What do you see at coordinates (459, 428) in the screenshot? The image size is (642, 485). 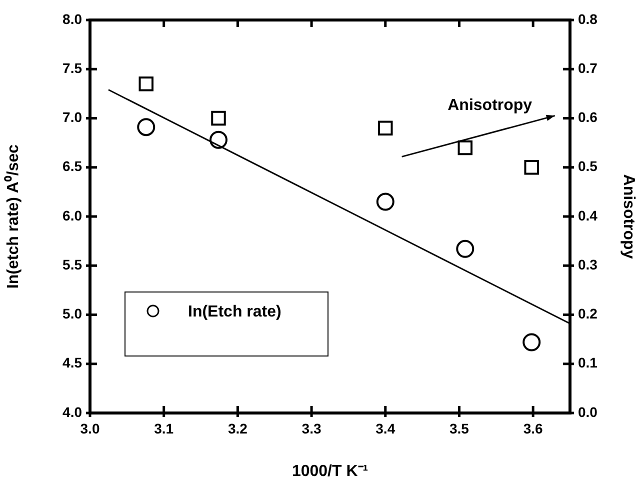 I see `x-tick-label: 3.5` at bounding box center [459, 428].